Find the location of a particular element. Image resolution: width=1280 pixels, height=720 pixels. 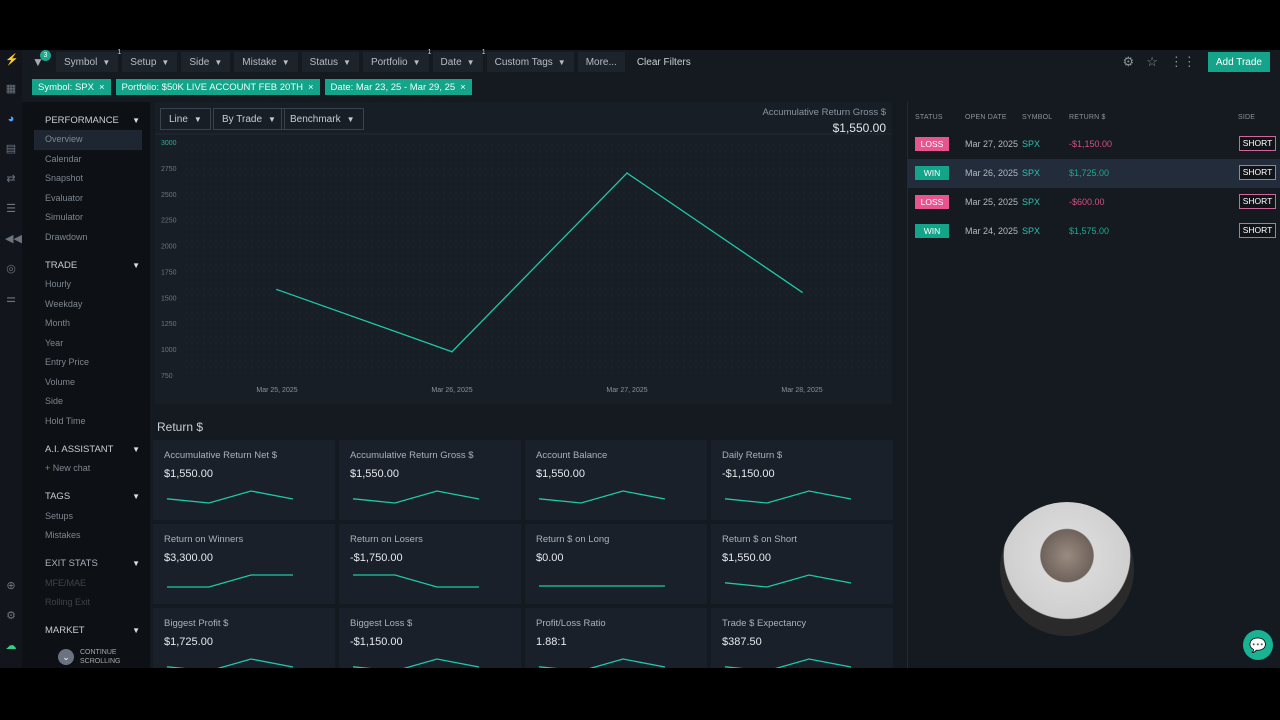

filter-chip: Date: Mar 23, 25 - Mar 29, 25 × is located at coordinates (398, 87).